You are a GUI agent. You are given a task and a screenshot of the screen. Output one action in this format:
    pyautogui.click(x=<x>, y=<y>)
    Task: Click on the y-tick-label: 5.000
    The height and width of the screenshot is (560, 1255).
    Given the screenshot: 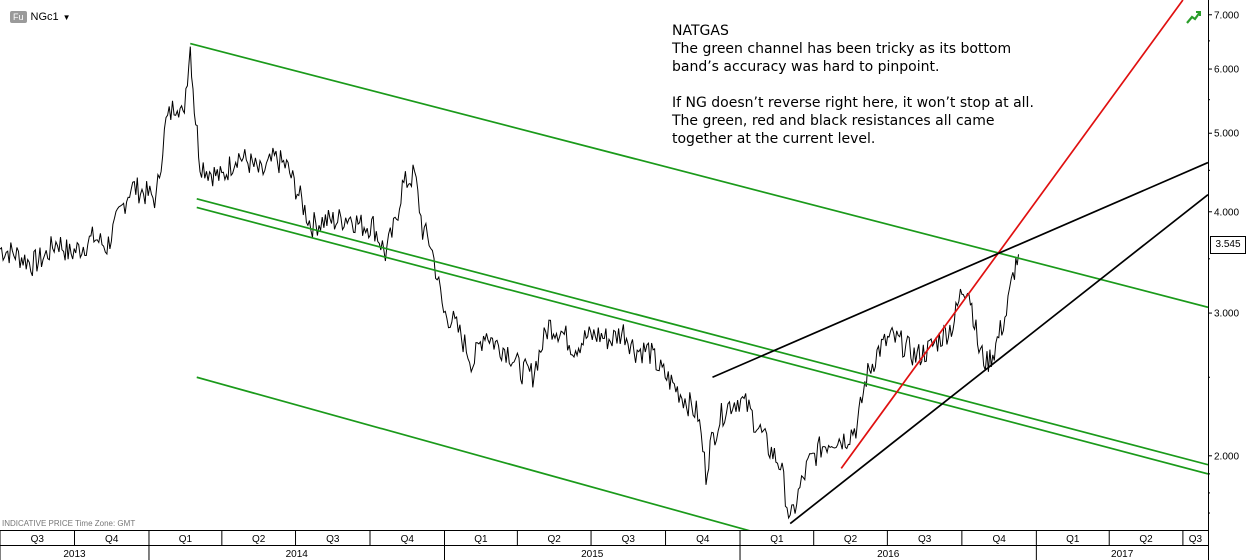 What is the action you would take?
    pyautogui.click(x=1226, y=134)
    